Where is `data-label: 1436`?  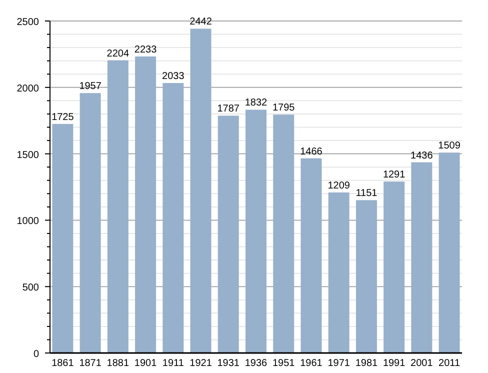 data-label: 1436 is located at coordinates (422, 156).